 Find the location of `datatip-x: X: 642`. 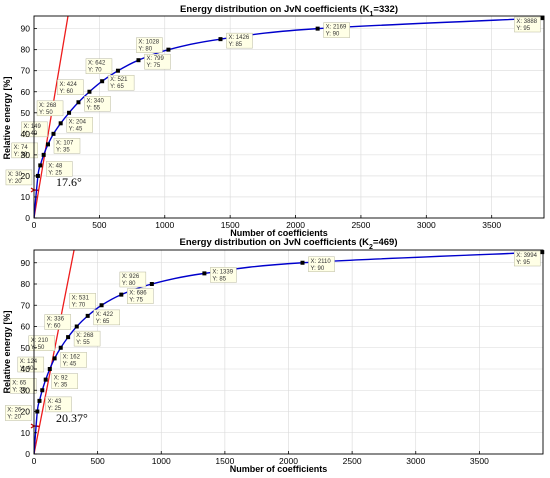

datatip-x: X: 642 is located at coordinates (97, 64).